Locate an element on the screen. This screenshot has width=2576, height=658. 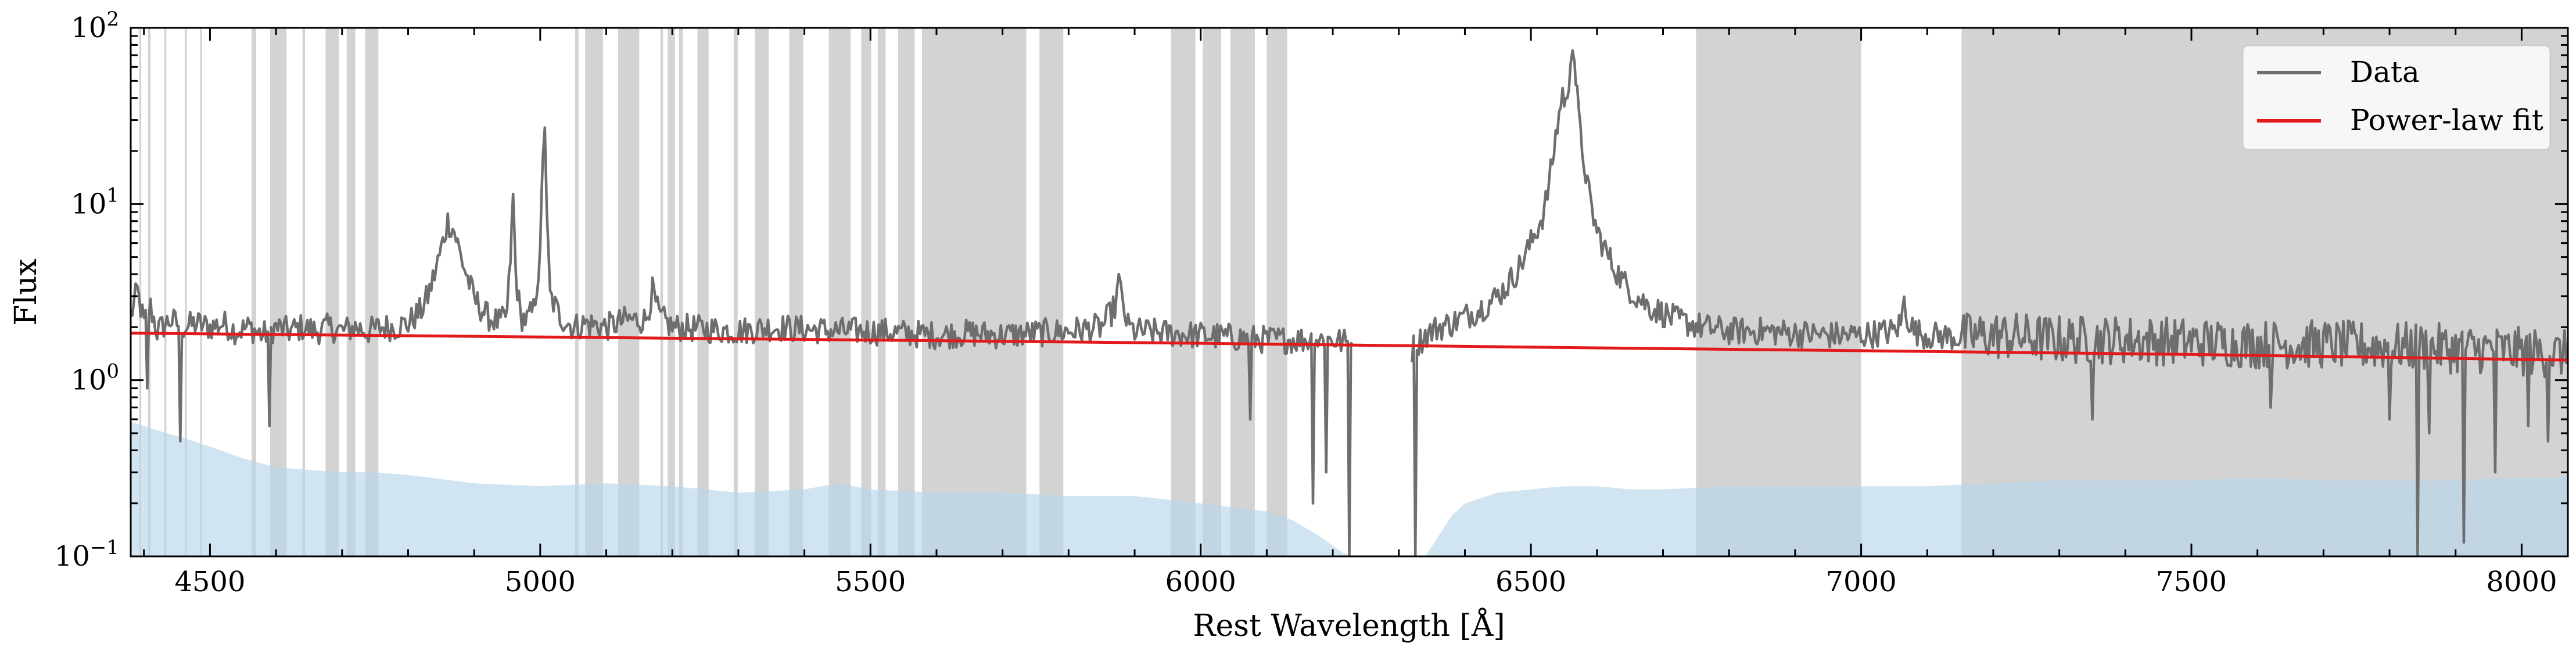
x-tick-label: 5500 is located at coordinates (870, 582).